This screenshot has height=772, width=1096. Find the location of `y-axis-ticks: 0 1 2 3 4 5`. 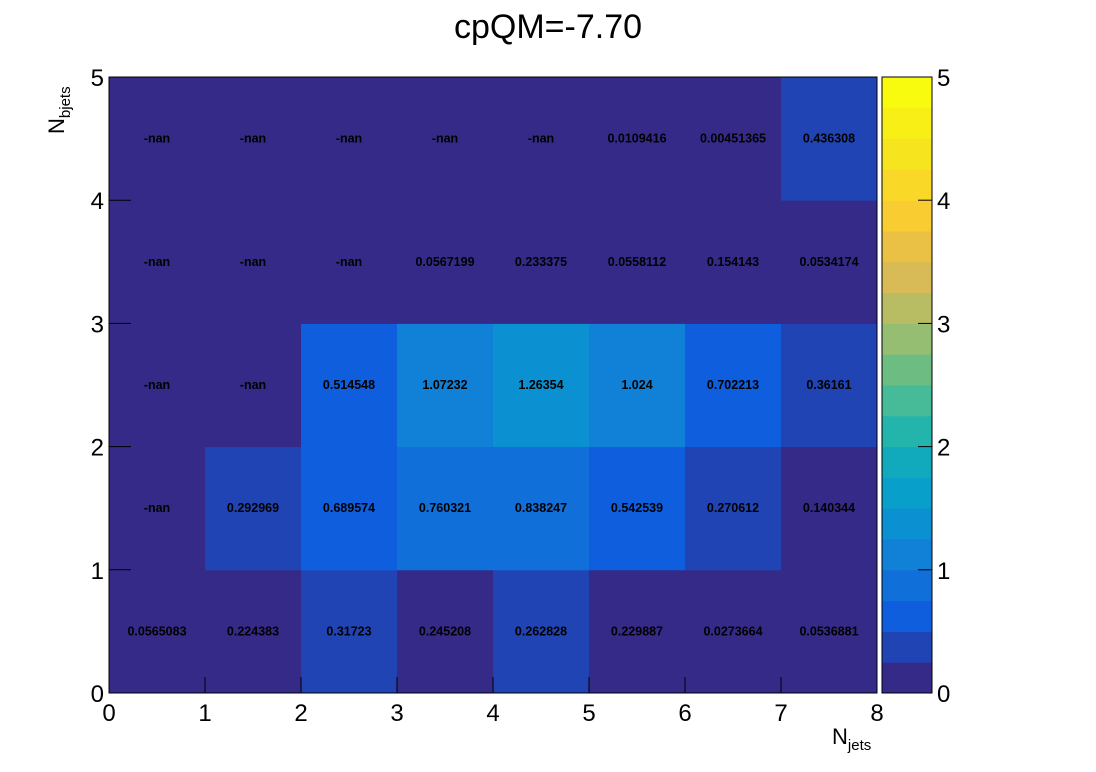

y-axis-ticks: 0 1 2 3 4 5 is located at coordinates (111, 386).